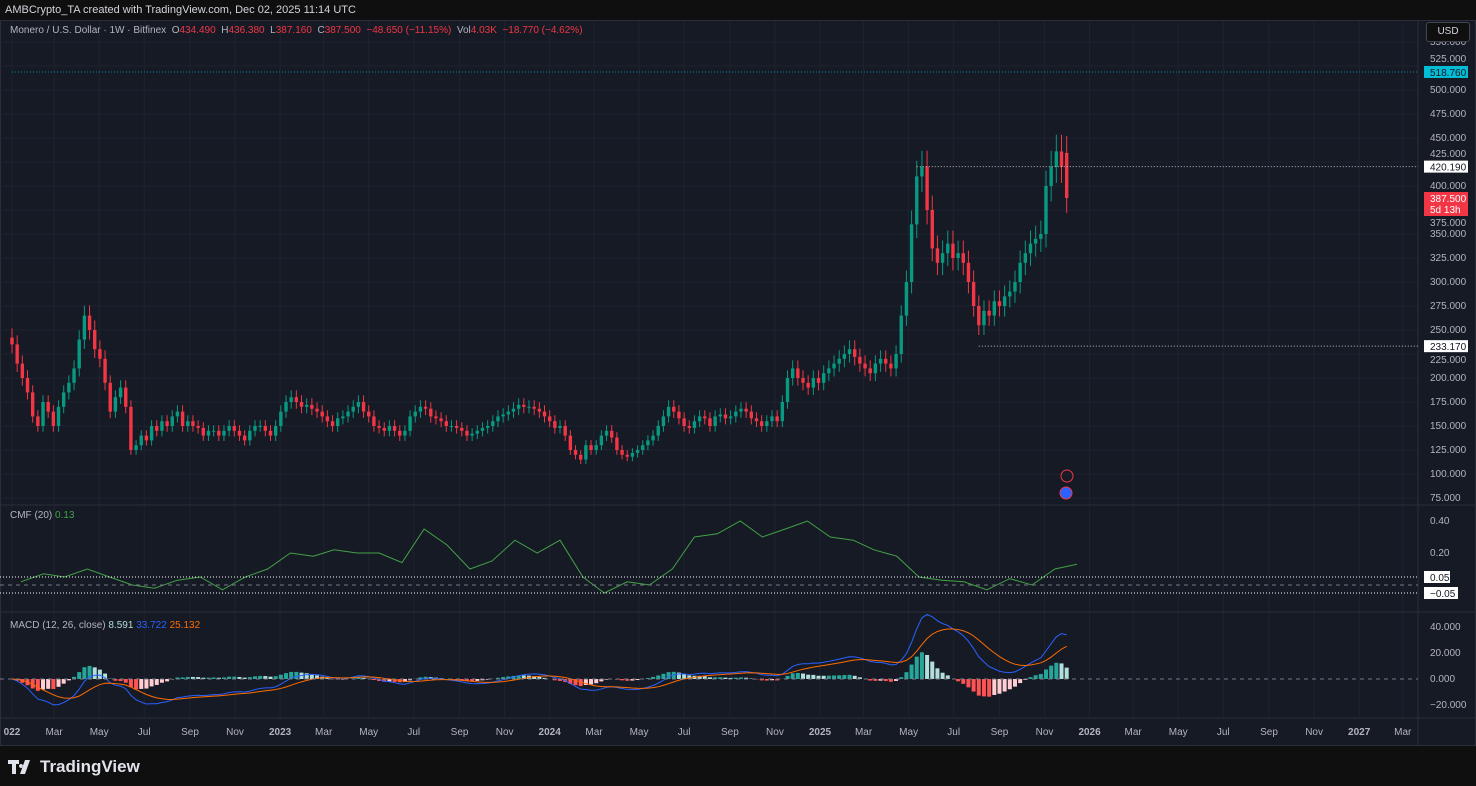 This screenshot has width=1476, height=786. I want to click on tradingview-logo: TradingView, so click(74, 767).